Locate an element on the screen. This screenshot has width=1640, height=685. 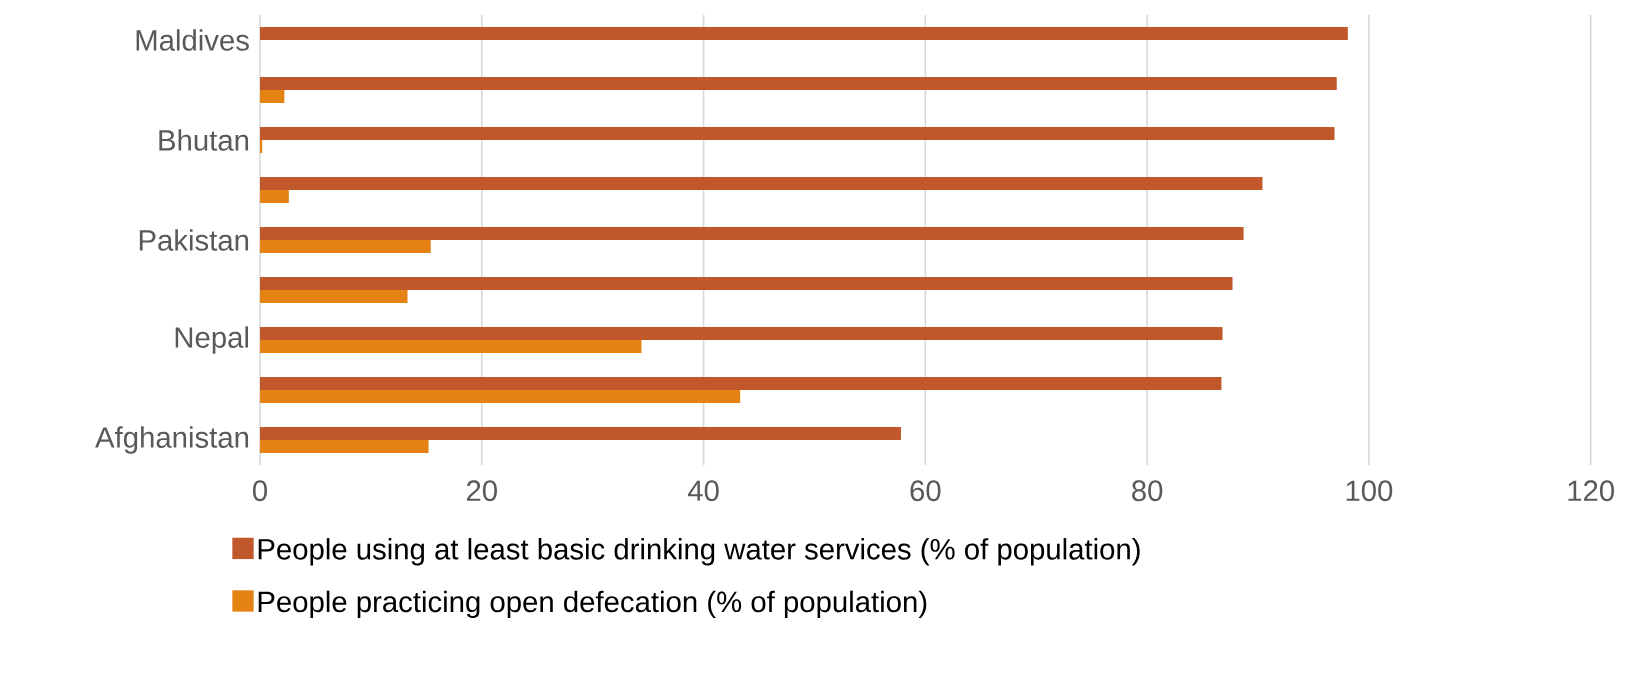
x-tick-label: 80 is located at coordinates (1147, 491).